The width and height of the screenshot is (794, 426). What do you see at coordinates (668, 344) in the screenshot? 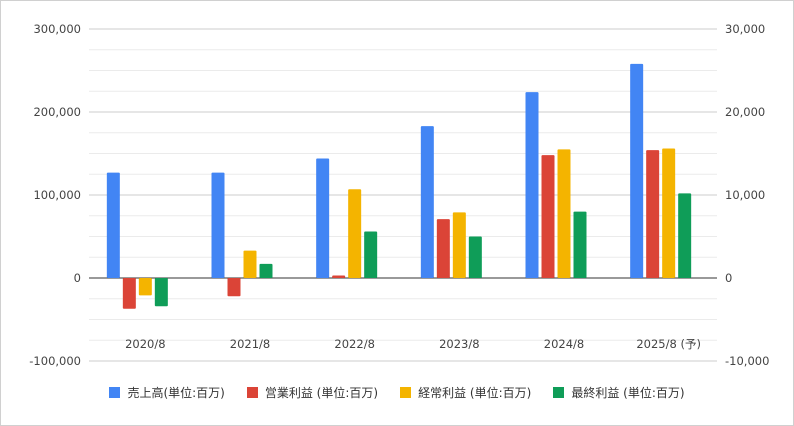
I see `x-axis-tick-label: 2025/8 (予)` at bounding box center [668, 344].